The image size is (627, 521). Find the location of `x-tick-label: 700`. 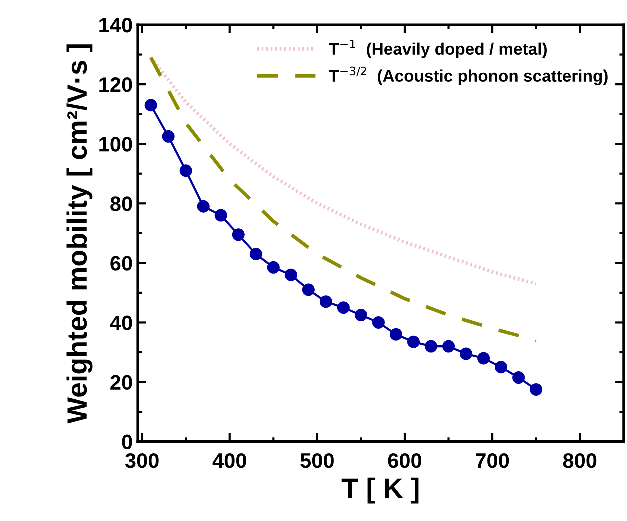

x-tick-label: 700 is located at coordinates (493, 460).